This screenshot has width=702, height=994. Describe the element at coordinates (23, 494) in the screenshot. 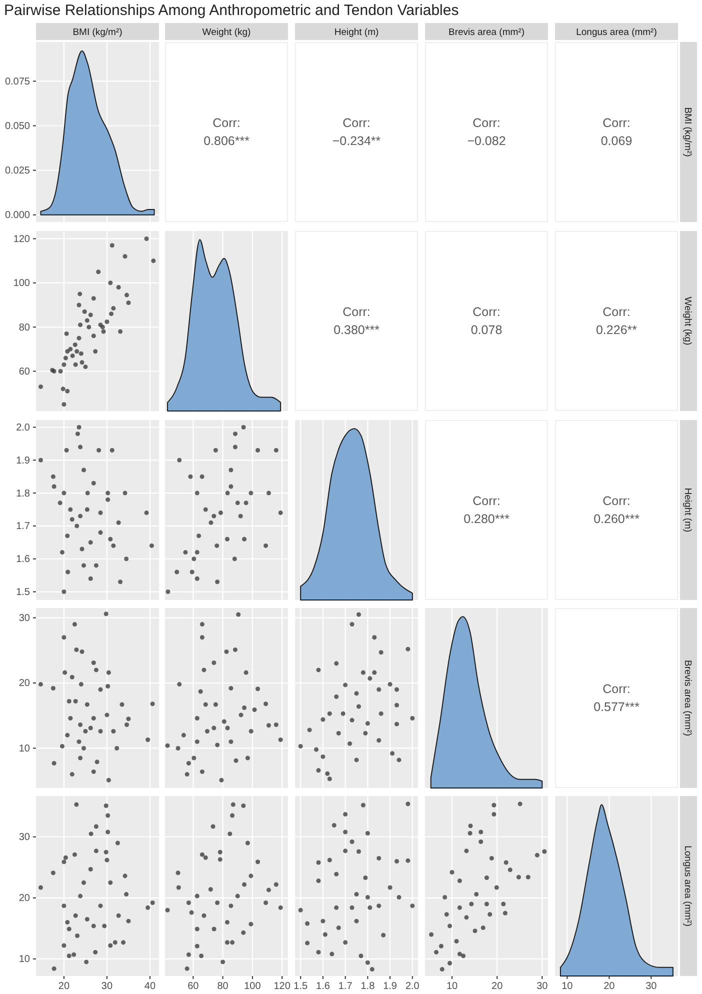

I see `y-tick-label: 1.8` at that location.